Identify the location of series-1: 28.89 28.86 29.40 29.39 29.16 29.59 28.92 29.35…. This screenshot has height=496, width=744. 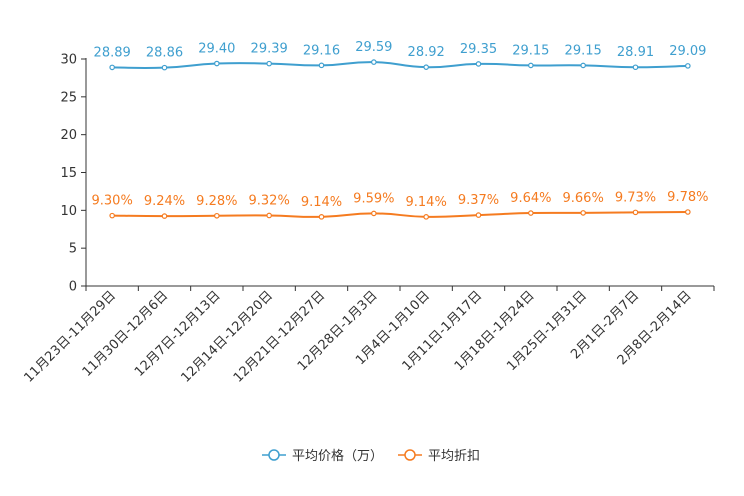
(400, 55).